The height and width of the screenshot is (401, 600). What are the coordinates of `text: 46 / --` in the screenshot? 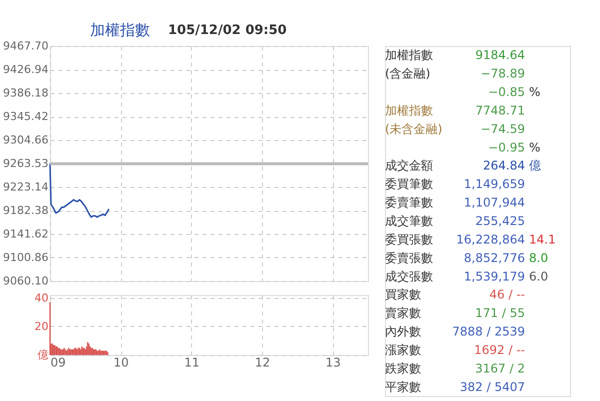 It's located at (507, 295).